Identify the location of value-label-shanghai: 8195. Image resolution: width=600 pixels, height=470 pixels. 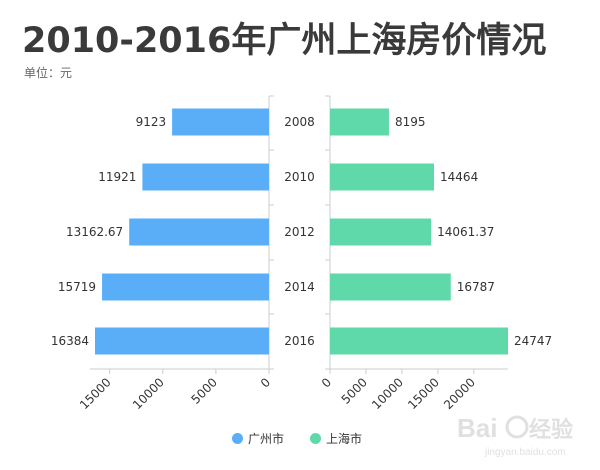
(410, 122).